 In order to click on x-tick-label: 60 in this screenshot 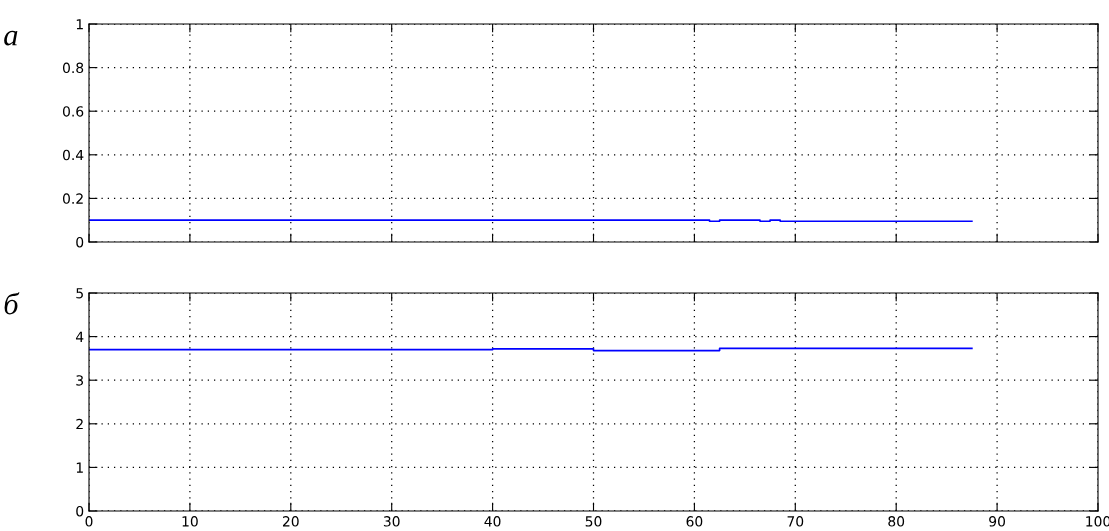, I will do `click(694, 521)`.